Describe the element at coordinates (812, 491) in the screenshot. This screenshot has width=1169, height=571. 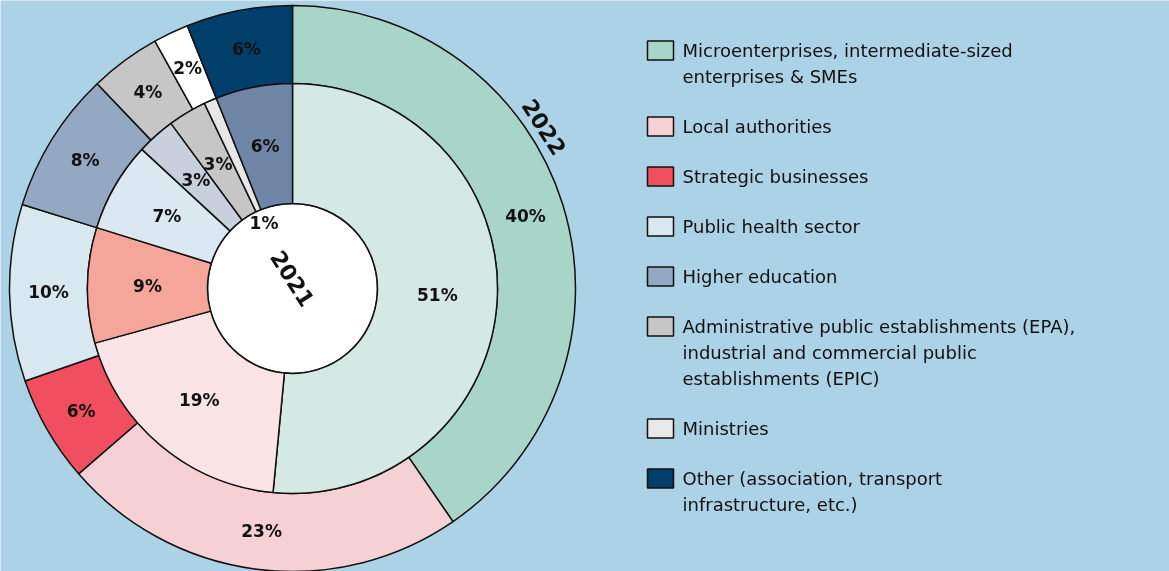
I see `legend-label: Other (association, transport infrastructure, etc.)` at that location.